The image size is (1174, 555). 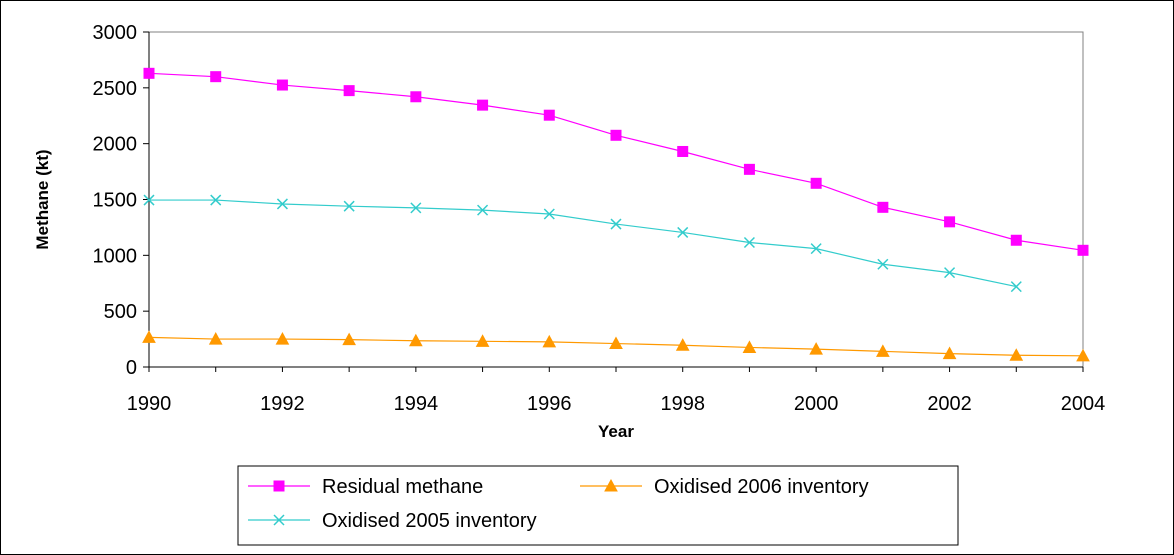 I want to click on y-tick-label: 1500, so click(x=115, y=201).